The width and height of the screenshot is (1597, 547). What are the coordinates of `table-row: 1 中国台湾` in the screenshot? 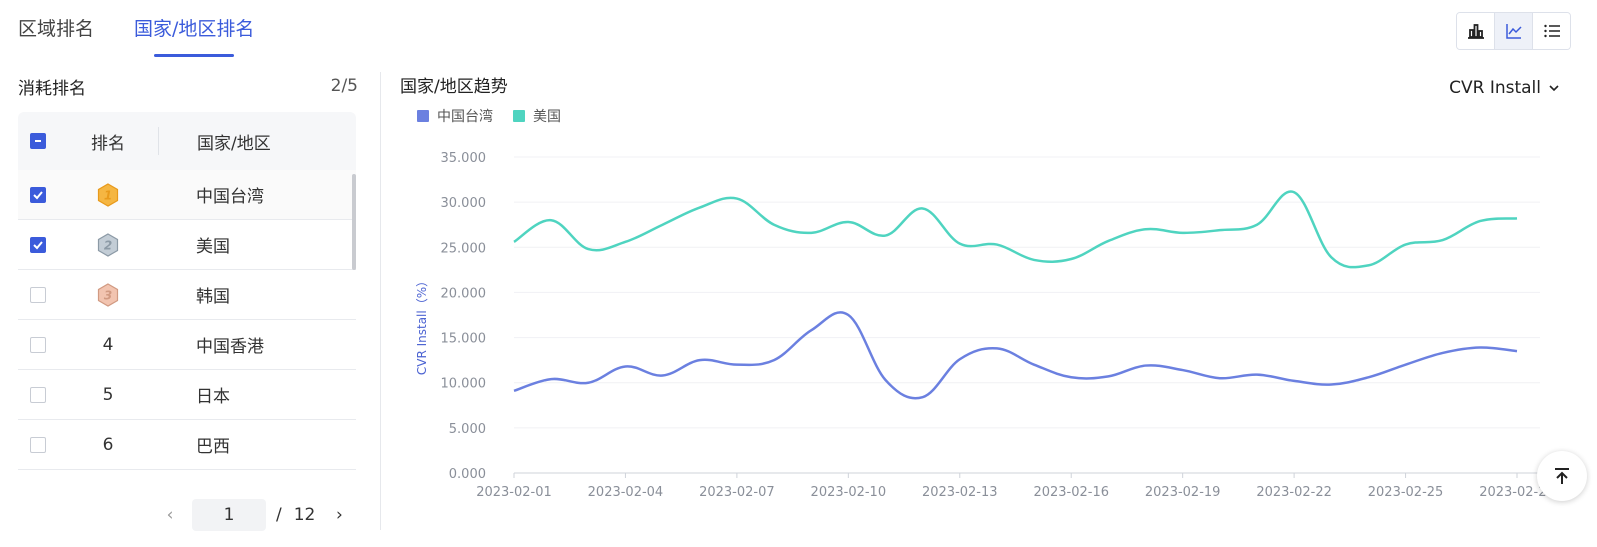 It's located at (187, 195).